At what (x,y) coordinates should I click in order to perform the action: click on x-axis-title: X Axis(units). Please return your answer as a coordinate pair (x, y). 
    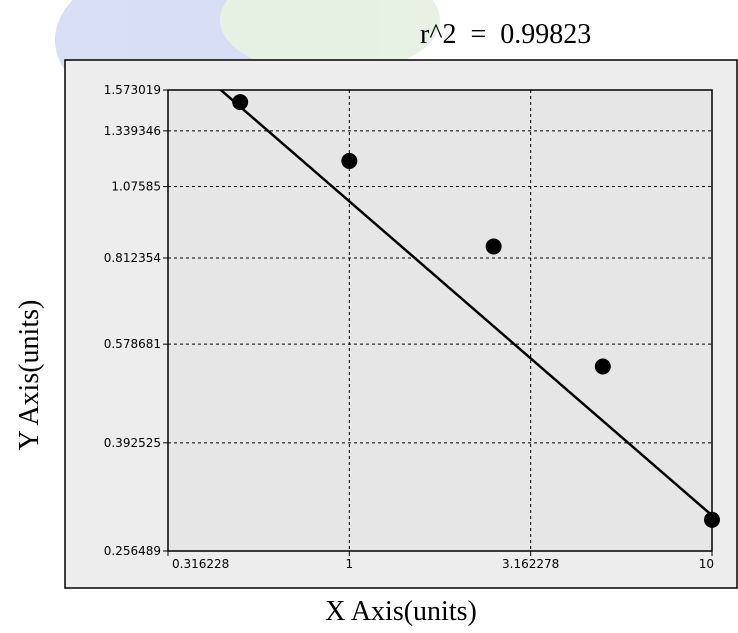
    Looking at the image, I should click on (401, 611).